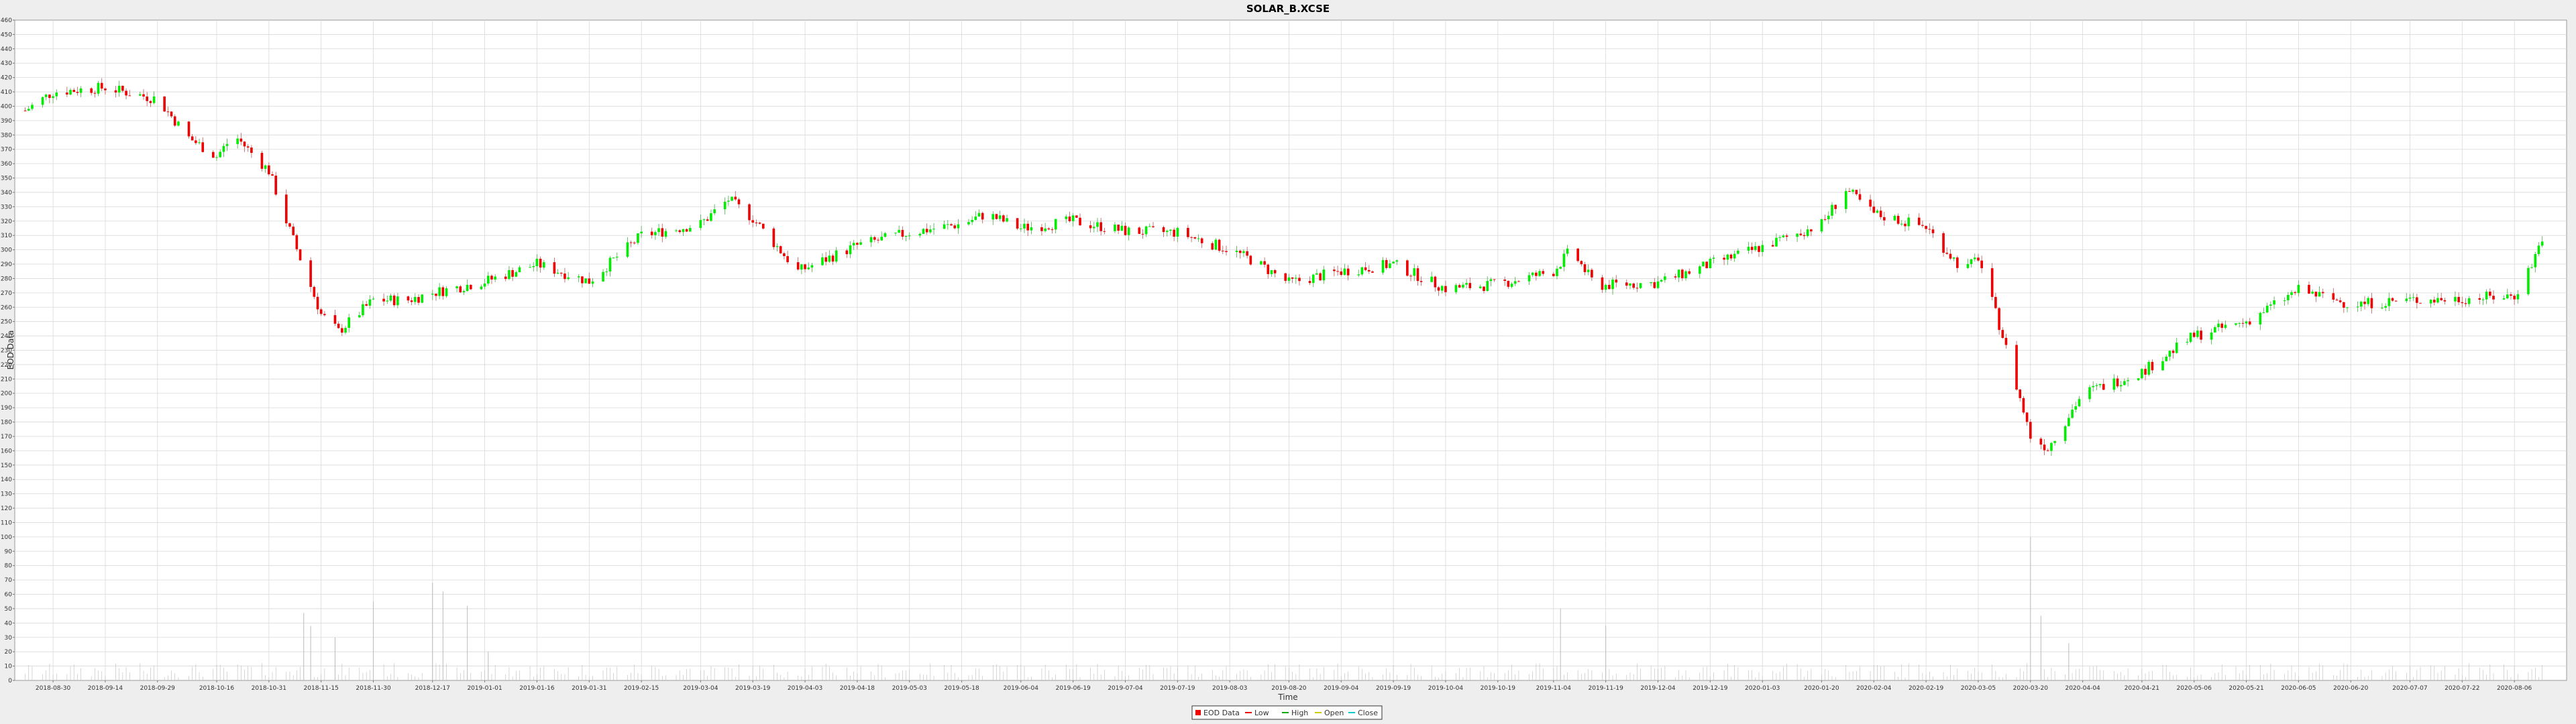 The width and height of the screenshot is (2576, 724). Describe the element at coordinates (6, 63) in the screenshot. I see `y-tick-label: 430` at that location.